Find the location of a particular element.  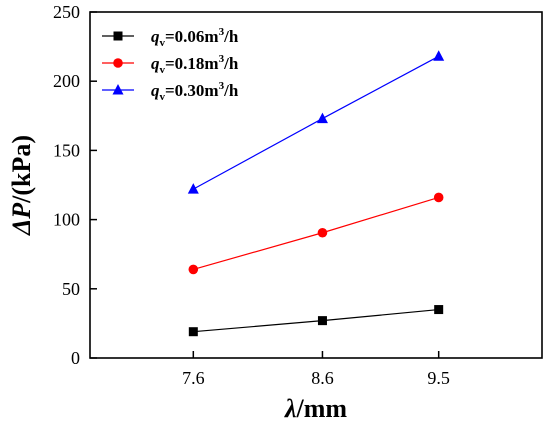

legend-label-value: =0.06m is located at coordinates (192, 36).